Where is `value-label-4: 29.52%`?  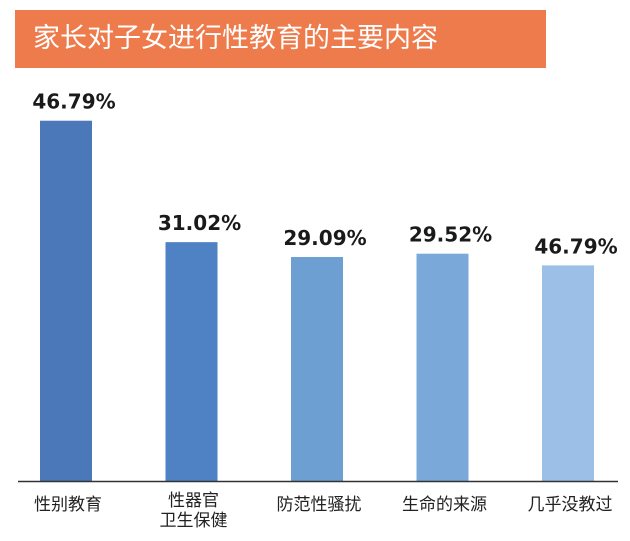 value-label-4: 29.52% is located at coordinates (450, 235).